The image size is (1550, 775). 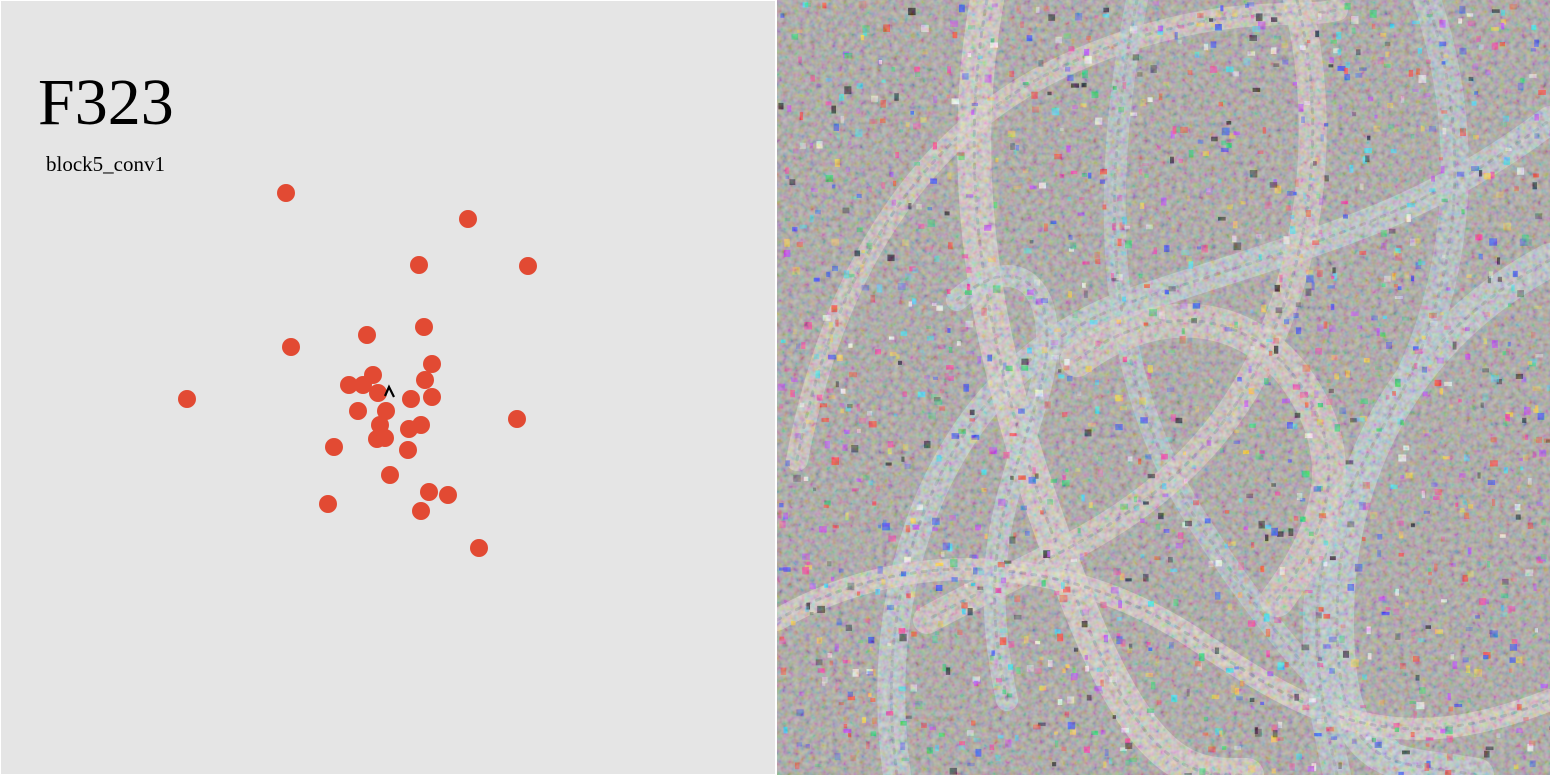 I want to click on feature-title: F323, so click(x=106, y=102).